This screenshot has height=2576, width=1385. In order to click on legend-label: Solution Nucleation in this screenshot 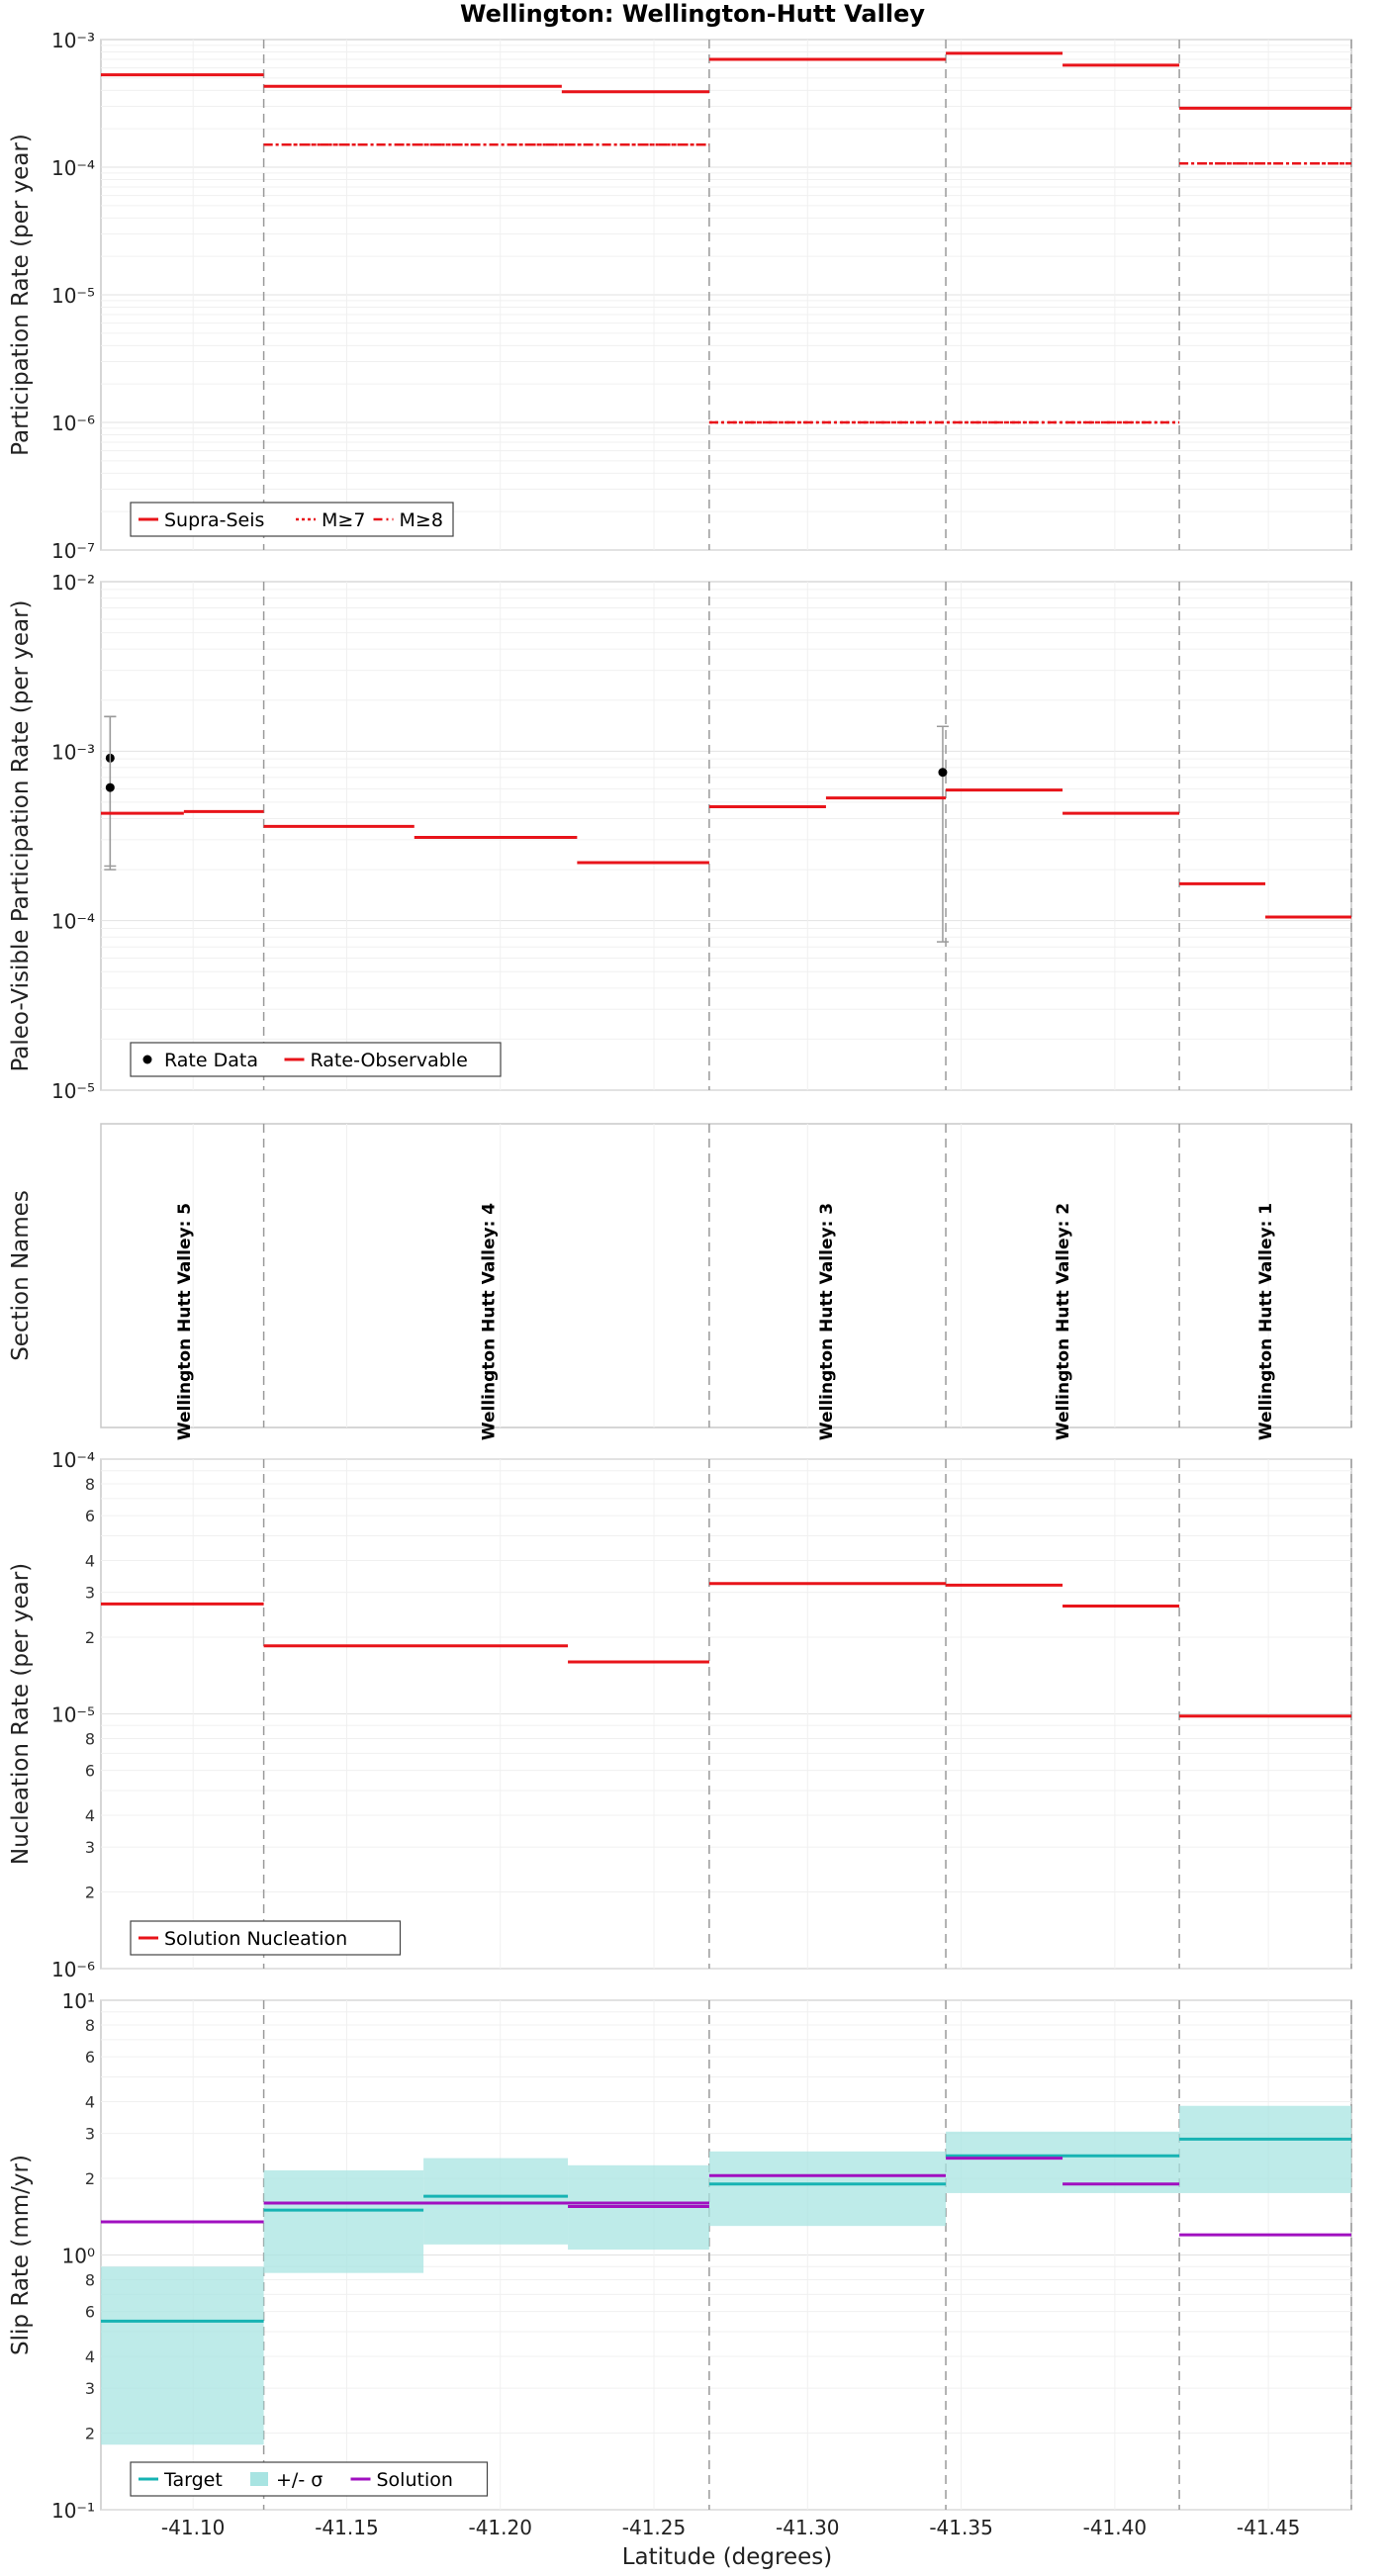, I will do `click(255, 1939)`.